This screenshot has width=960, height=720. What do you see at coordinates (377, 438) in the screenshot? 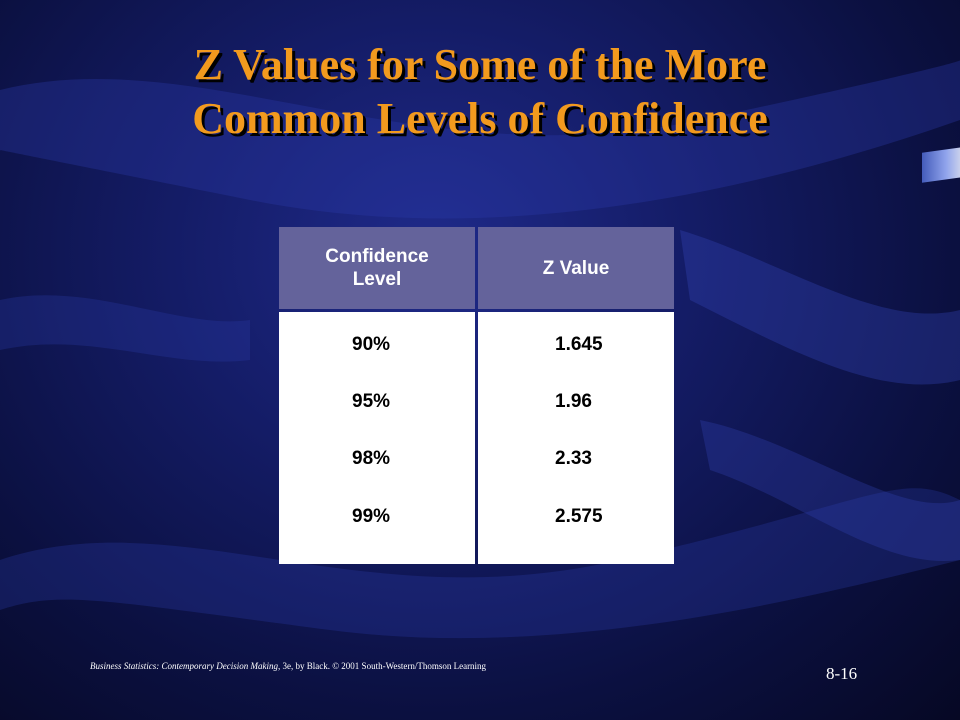
I see `confidence-level-column` at bounding box center [377, 438].